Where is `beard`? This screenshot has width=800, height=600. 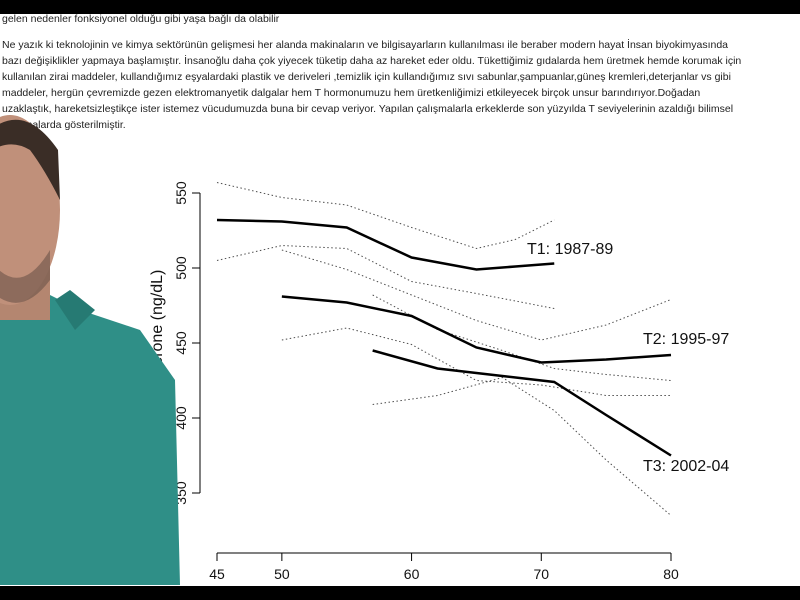
beard is located at coordinates (25, 276).